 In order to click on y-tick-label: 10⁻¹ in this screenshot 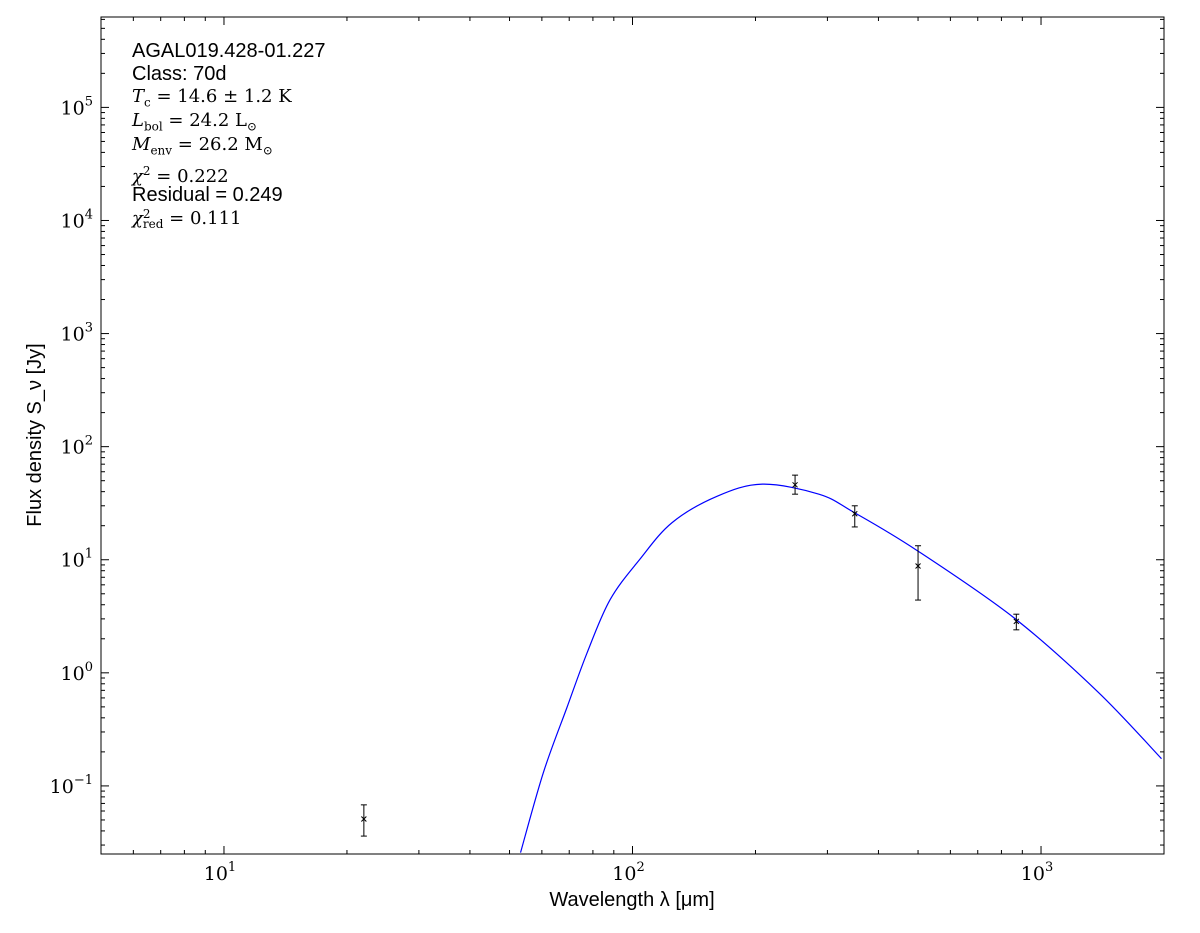, I will do `click(71, 785)`.